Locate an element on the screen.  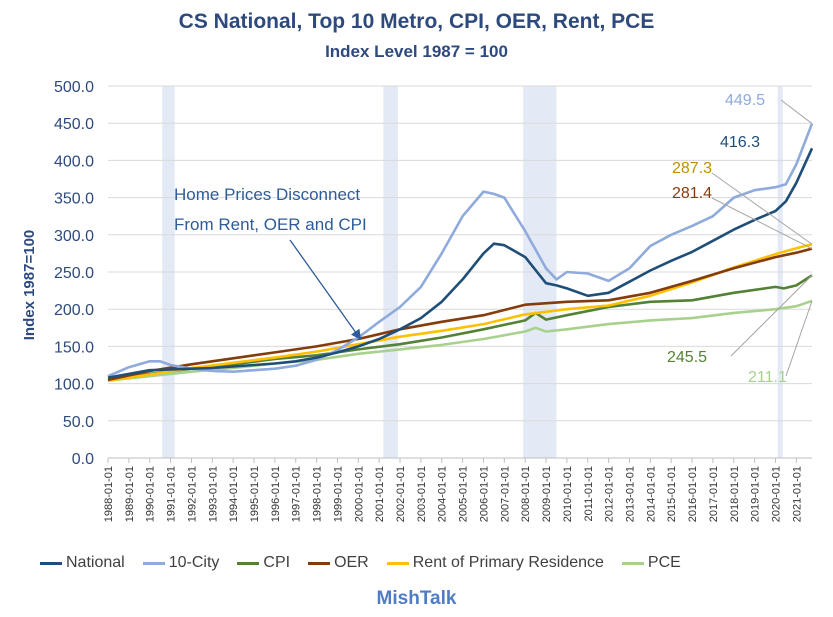
brand-watermark: MishTalk is located at coordinates (416, 598).